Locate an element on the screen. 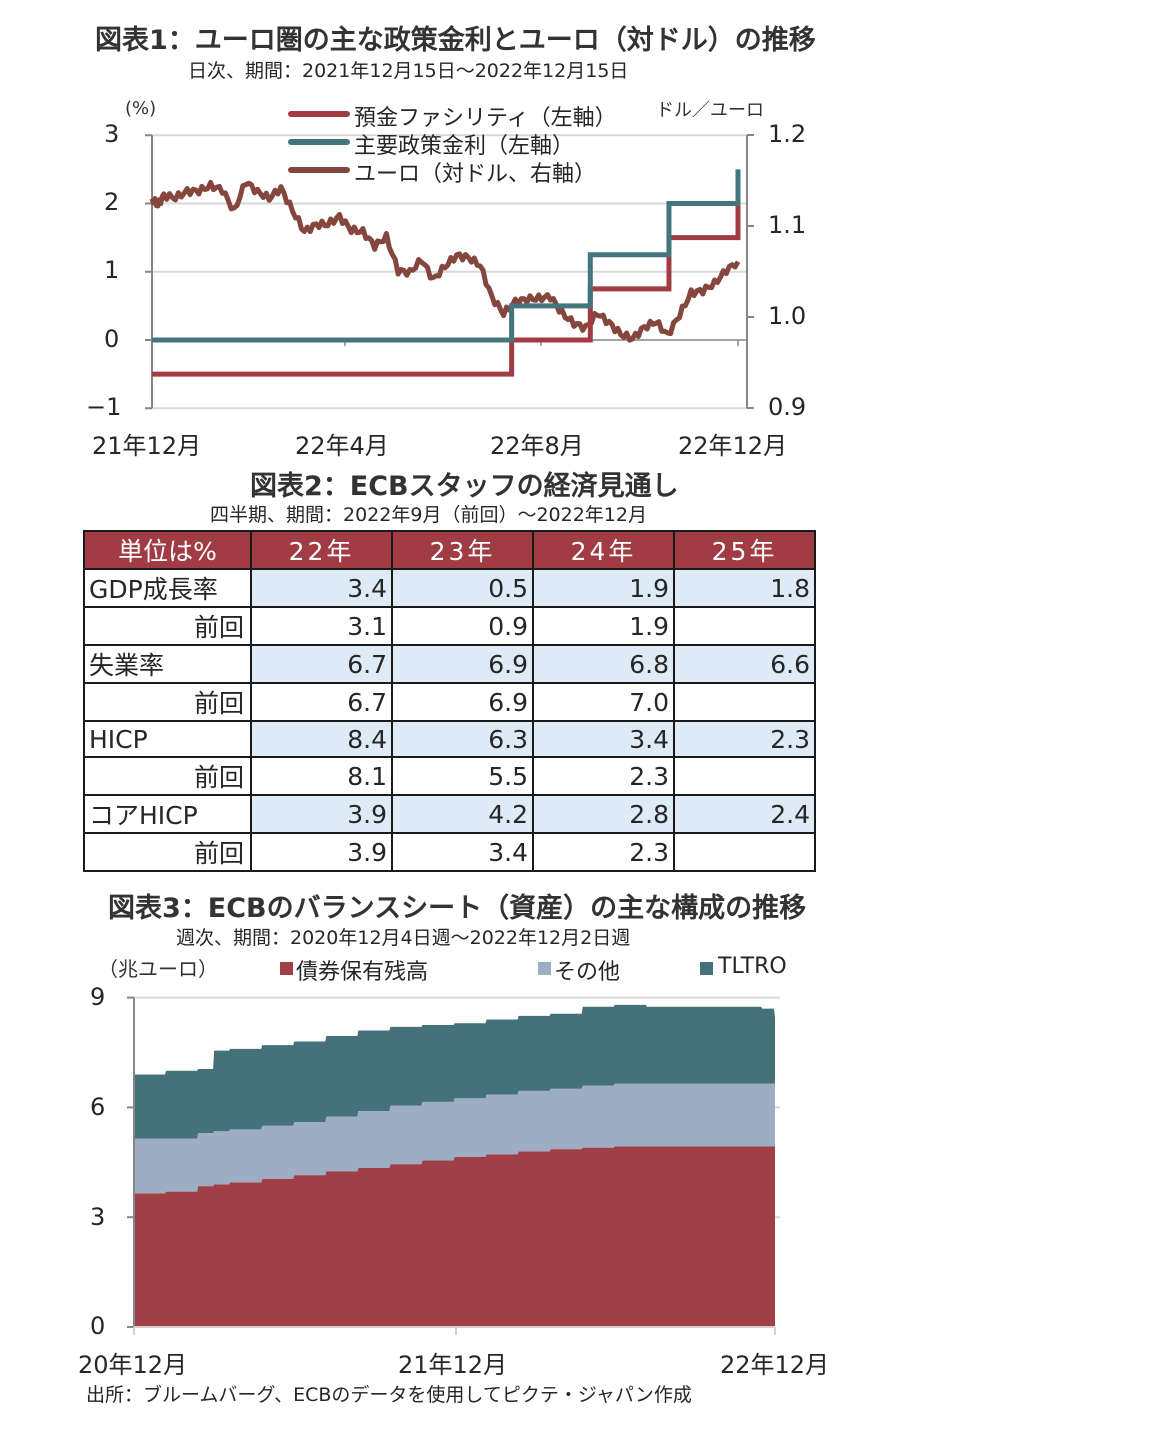 The width and height of the screenshot is (1152, 1433). chart3-stacked-areas is located at coordinates (454, 1165).